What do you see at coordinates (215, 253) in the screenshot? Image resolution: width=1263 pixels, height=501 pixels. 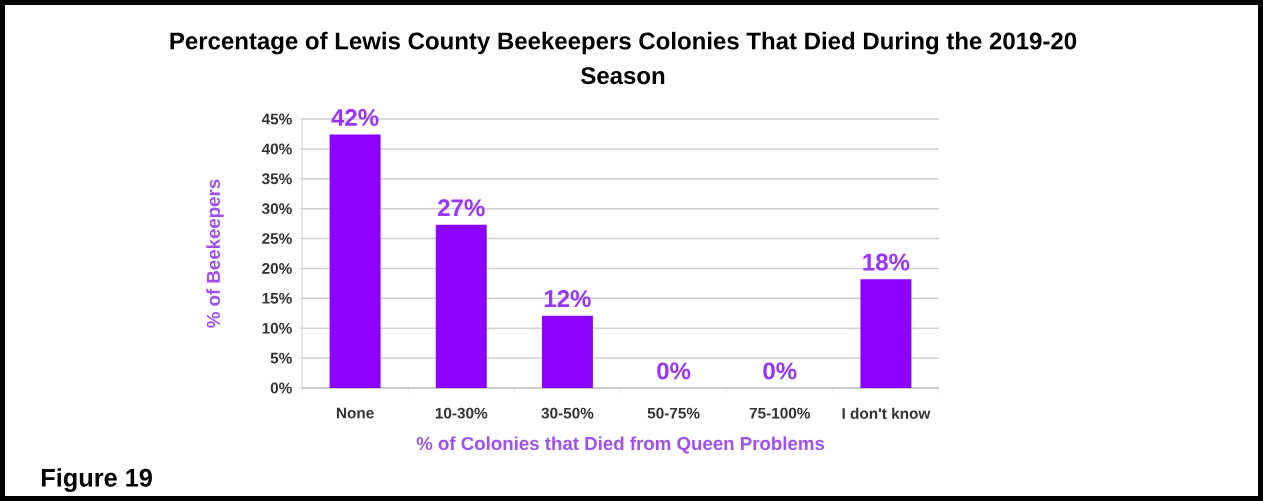 I see `y-axis-title: % of Beekeepers` at bounding box center [215, 253].